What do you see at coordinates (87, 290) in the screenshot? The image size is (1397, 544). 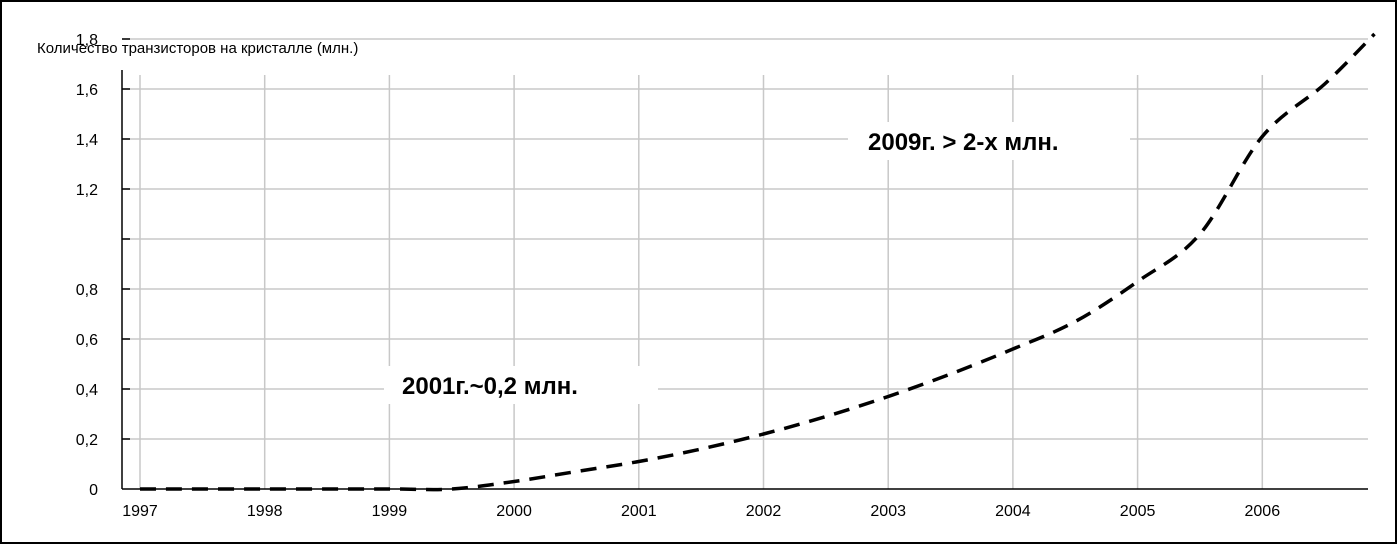 I see `y-tick-label: 0,8` at bounding box center [87, 290].